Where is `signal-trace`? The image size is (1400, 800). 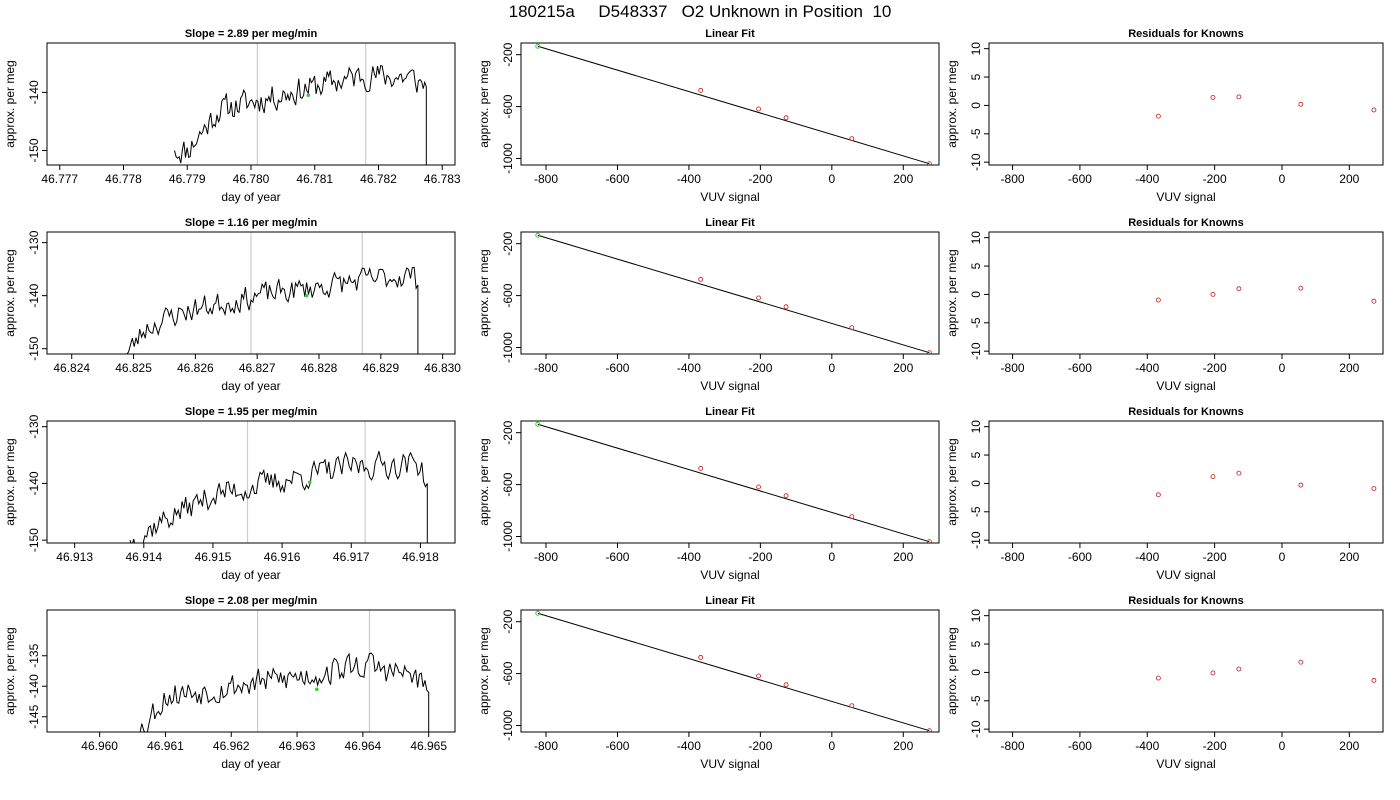
signal-trace is located at coordinates (270, 310).